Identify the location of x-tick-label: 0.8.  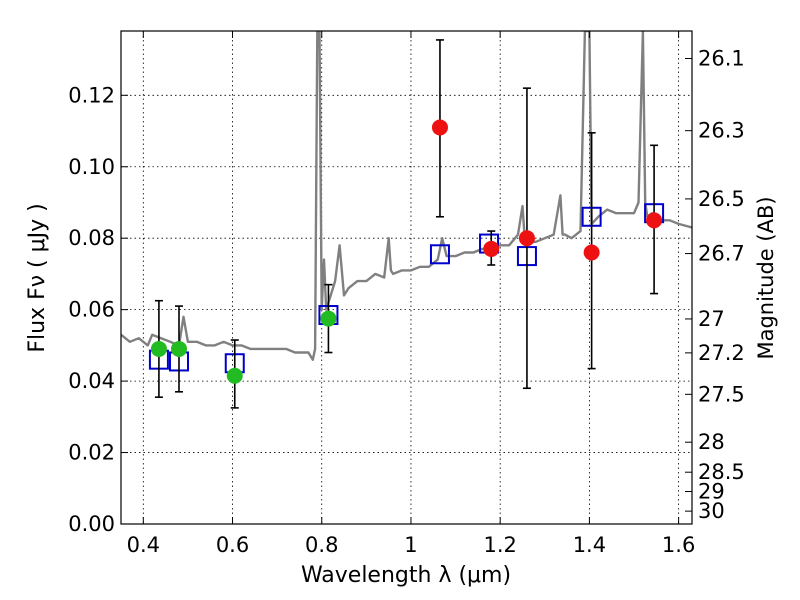
(321, 545).